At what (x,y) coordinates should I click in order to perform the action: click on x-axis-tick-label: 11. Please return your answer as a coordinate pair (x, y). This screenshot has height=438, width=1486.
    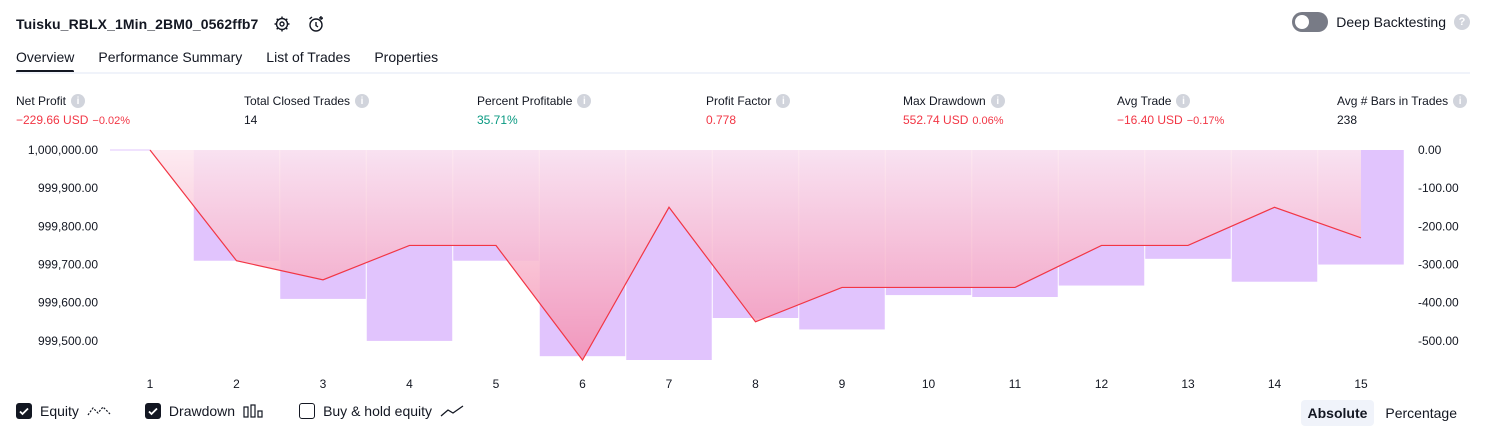
    Looking at the image, I should click on (1015, 384).